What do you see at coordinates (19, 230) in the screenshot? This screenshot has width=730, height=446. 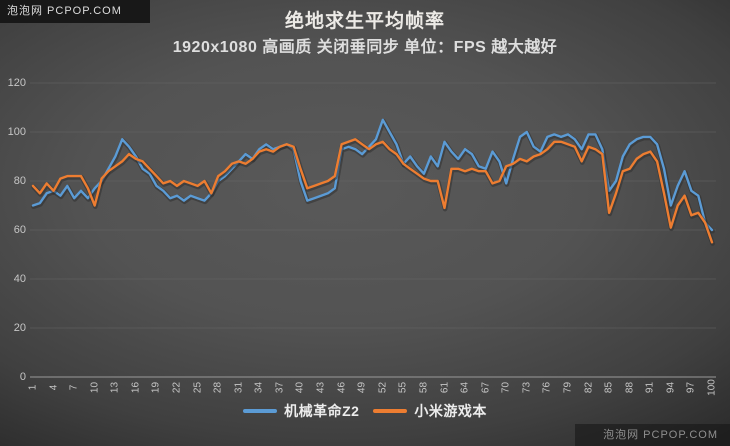 I see `y-axis-tick-label: 60` at bounding box center [19, 230].